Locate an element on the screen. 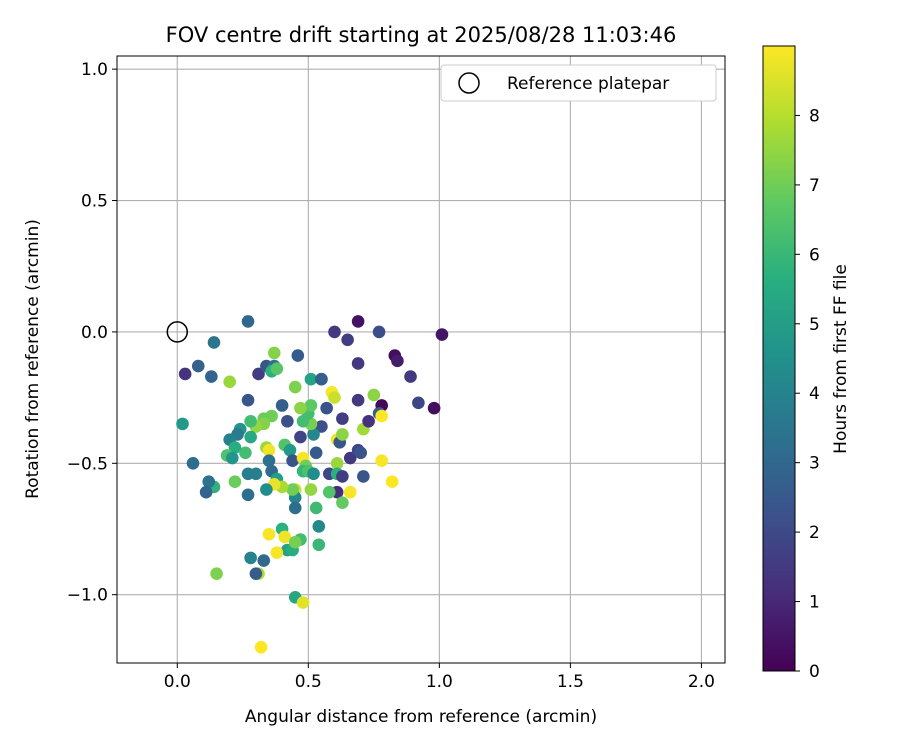 Image resolution: width=900 pixels, height=754 pixels. y-tick-label: 1.0 is located at coordinates (94, 70).